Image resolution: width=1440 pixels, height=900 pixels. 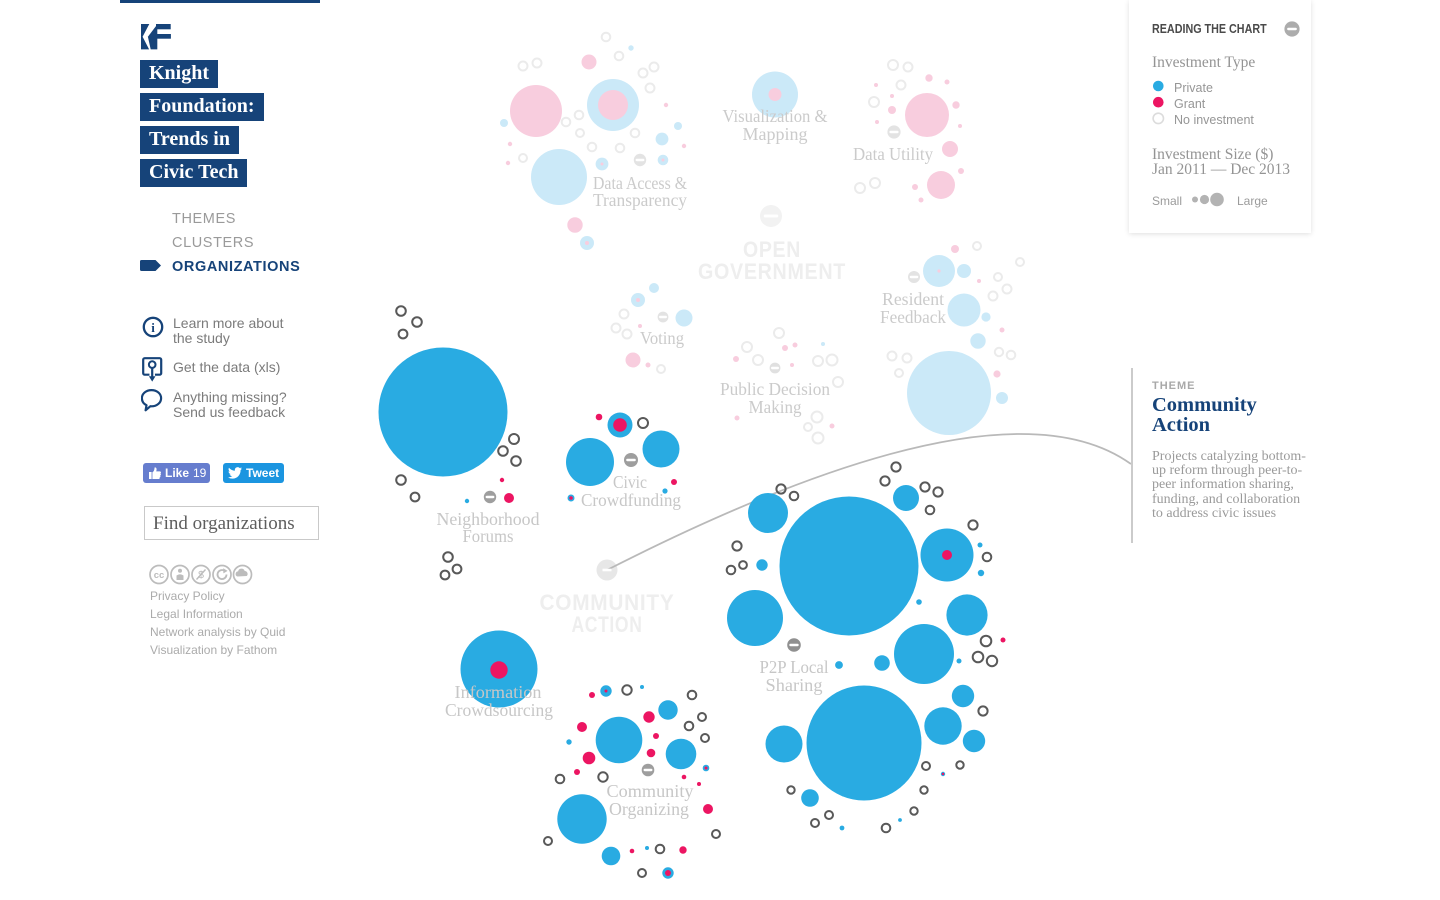 I want to click on svg-text: Making, so click(x=775, y=407).